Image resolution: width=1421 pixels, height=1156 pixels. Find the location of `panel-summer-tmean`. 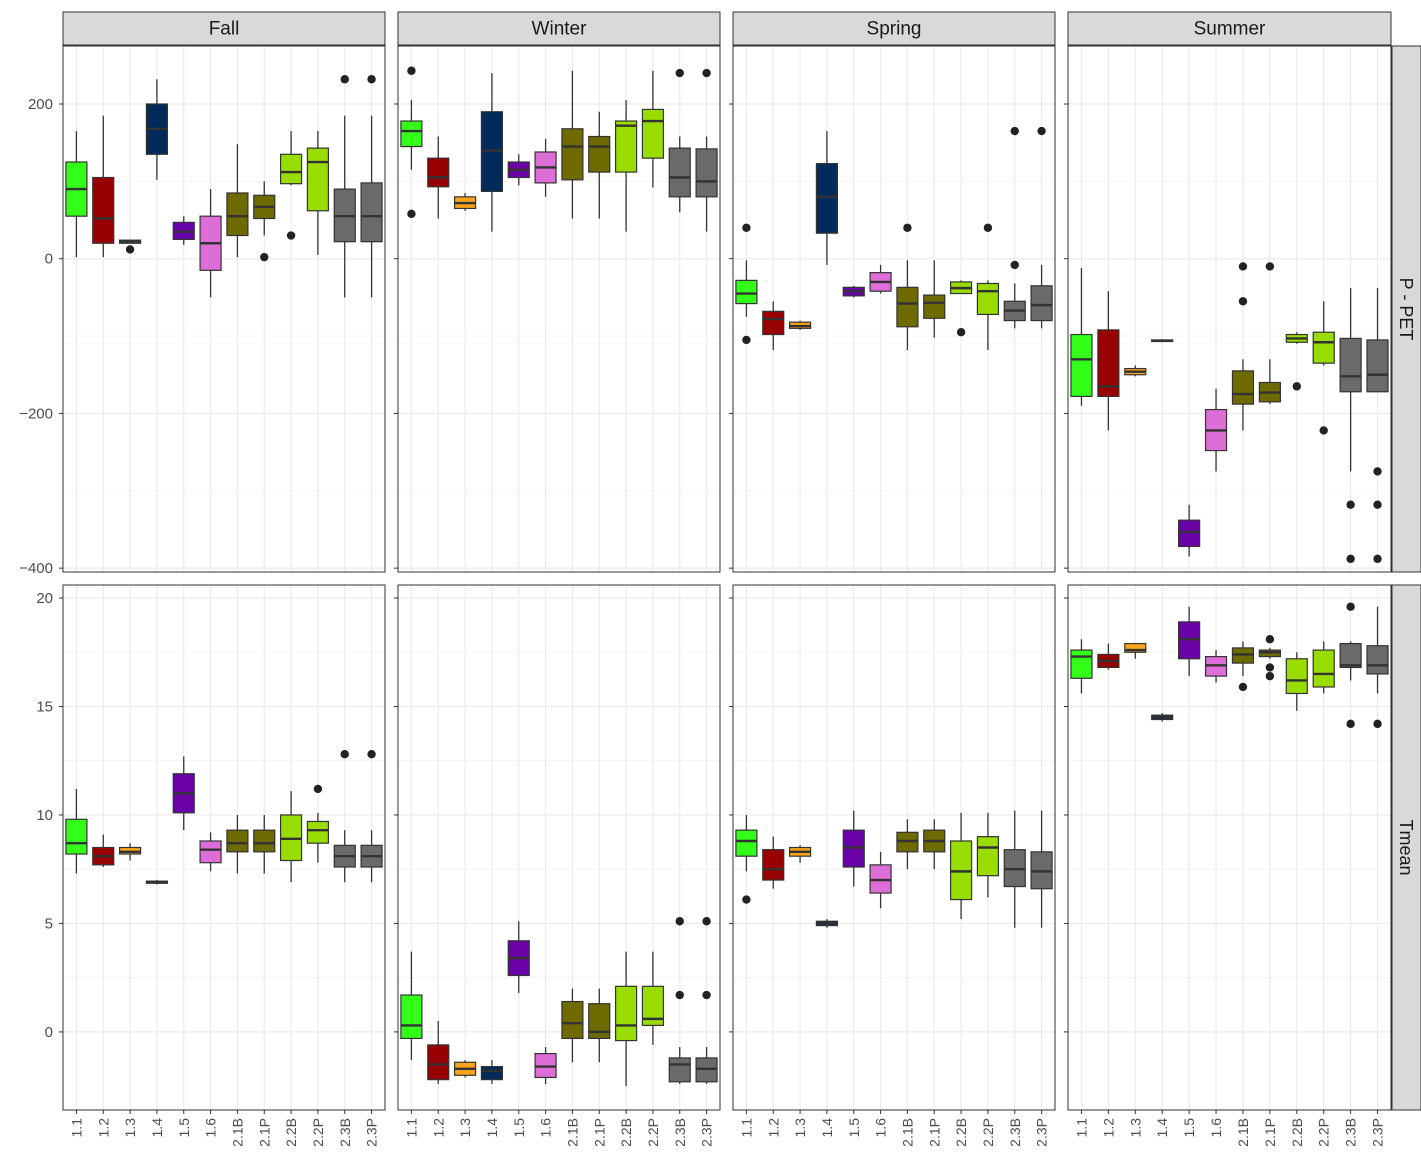

panel-summer-tmean is located at coordinates (1228, 847).